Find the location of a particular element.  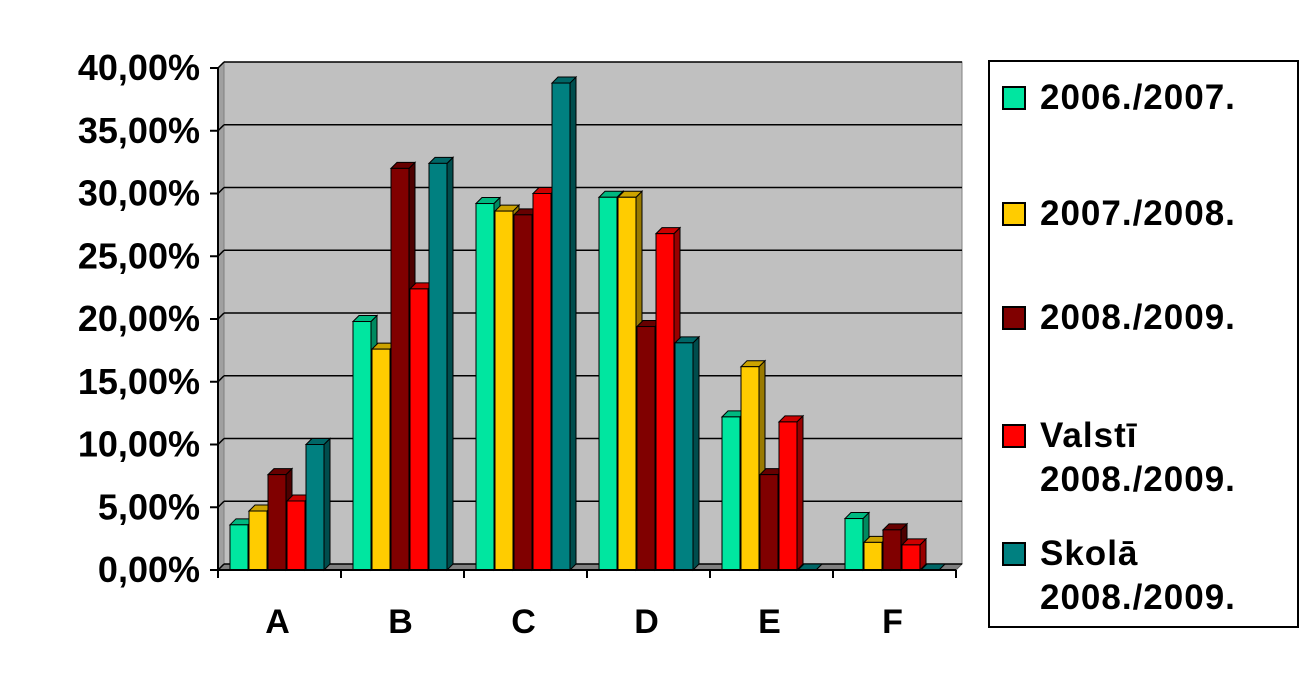

y-tick-label: 10,00% is located at coordinates (139, 444).